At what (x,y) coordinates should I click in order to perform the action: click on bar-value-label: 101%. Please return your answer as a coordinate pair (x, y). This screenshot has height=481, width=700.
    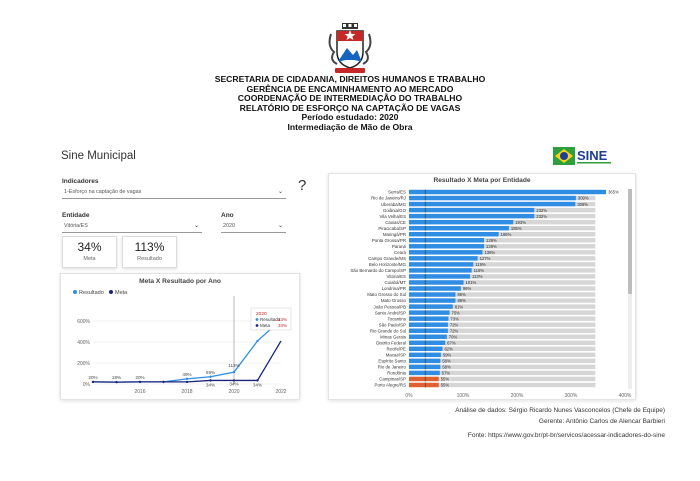
    Looking at the image, I should click on (471, 282).